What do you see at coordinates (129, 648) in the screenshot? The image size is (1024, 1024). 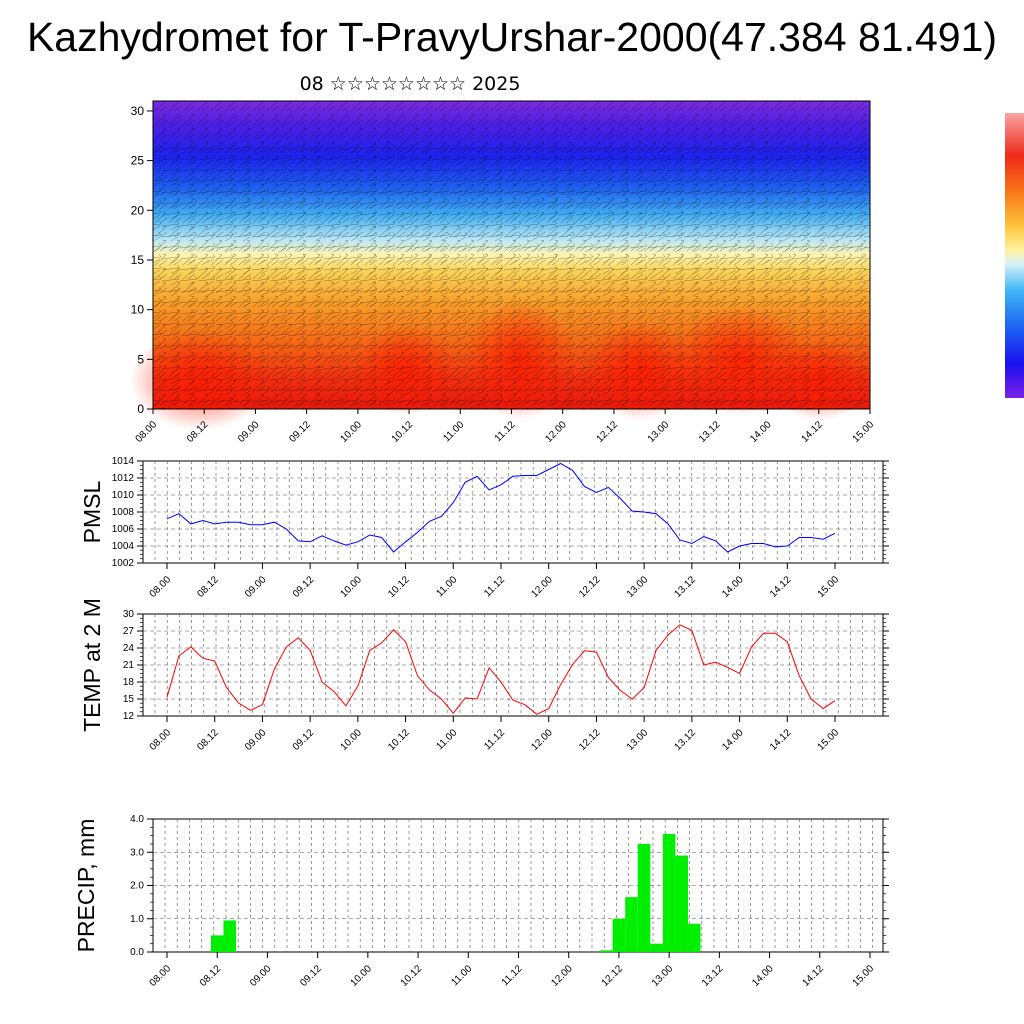 I see `y-tick-label: 24` at bounding box center [129, 648].